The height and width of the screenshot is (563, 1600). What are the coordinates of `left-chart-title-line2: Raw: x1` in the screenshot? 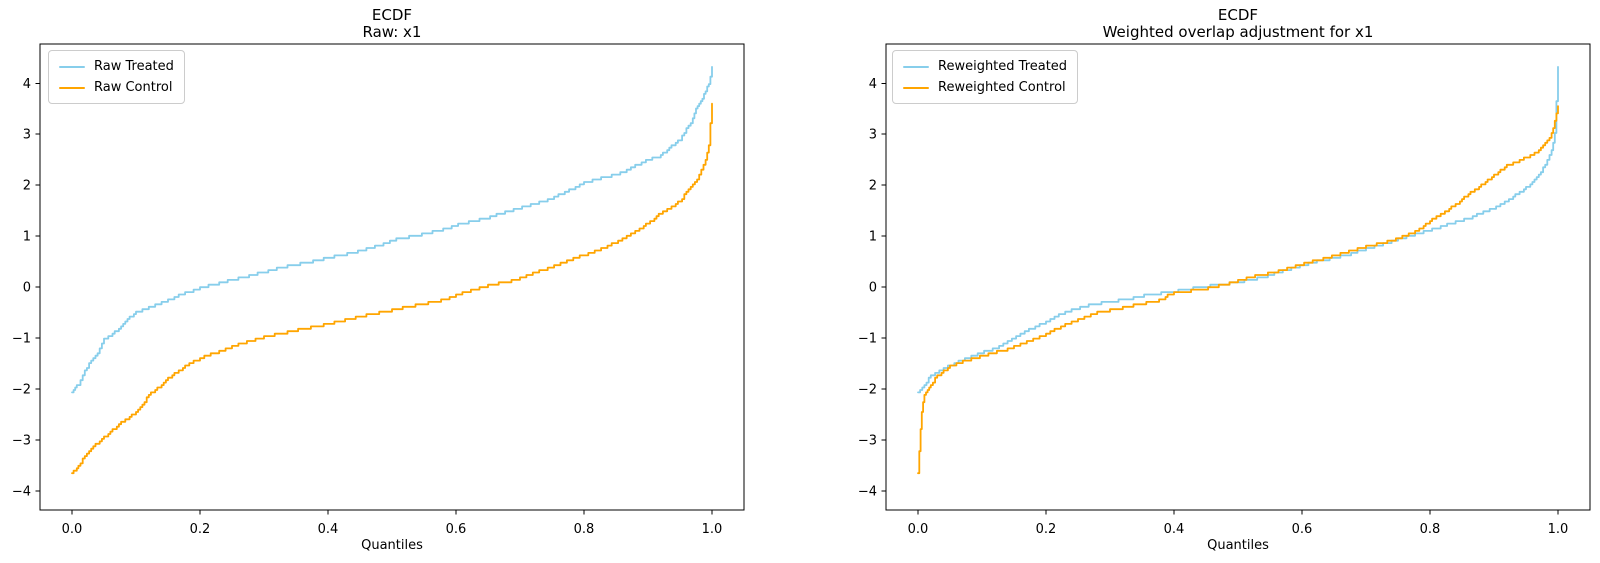 It's located at (392, 31).